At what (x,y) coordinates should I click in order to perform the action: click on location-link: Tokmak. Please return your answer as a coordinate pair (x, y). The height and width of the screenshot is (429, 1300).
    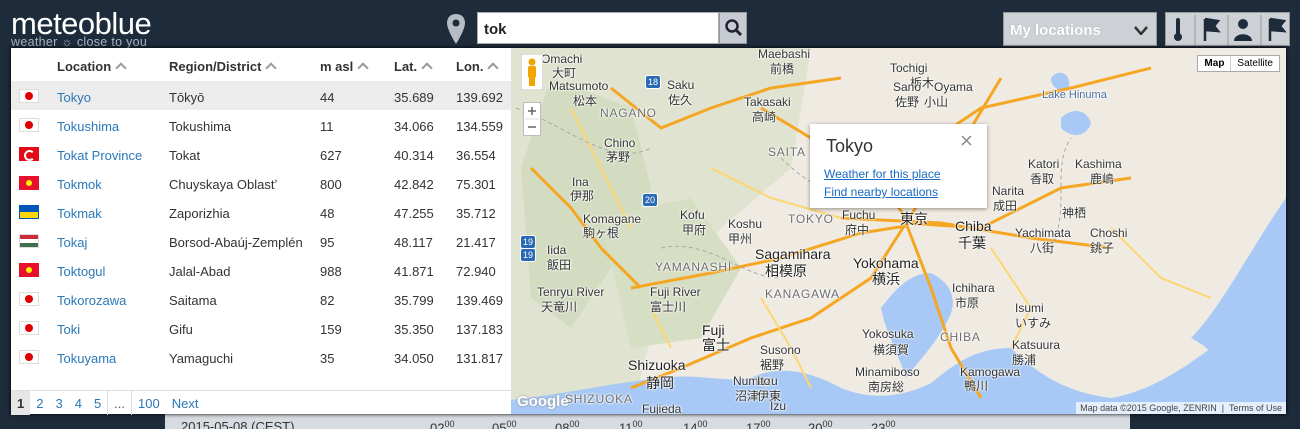
    Looking at the image, I should click on (79, 213).